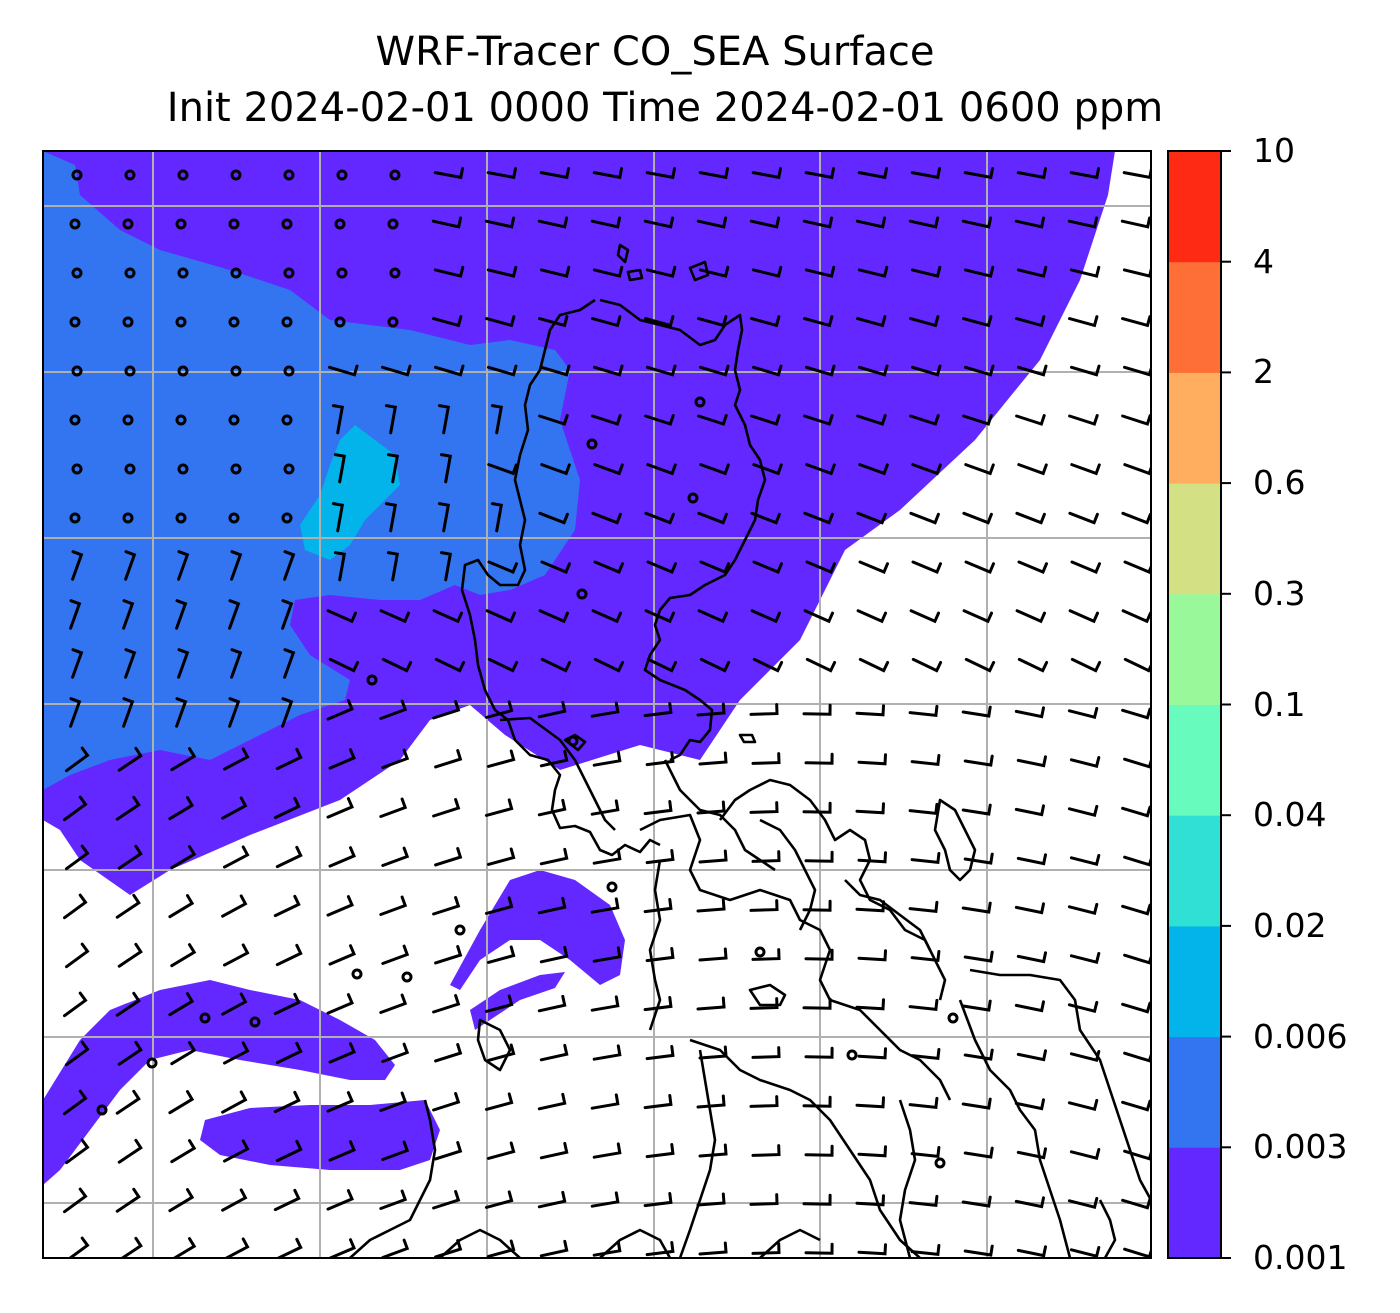 This screenshot has width=1400, height=1313. What do you see at coordinates (1279, 483) in the screenshot?
I see `colorbar-tick-label: 0.6` at bounding box center [1279, 483].